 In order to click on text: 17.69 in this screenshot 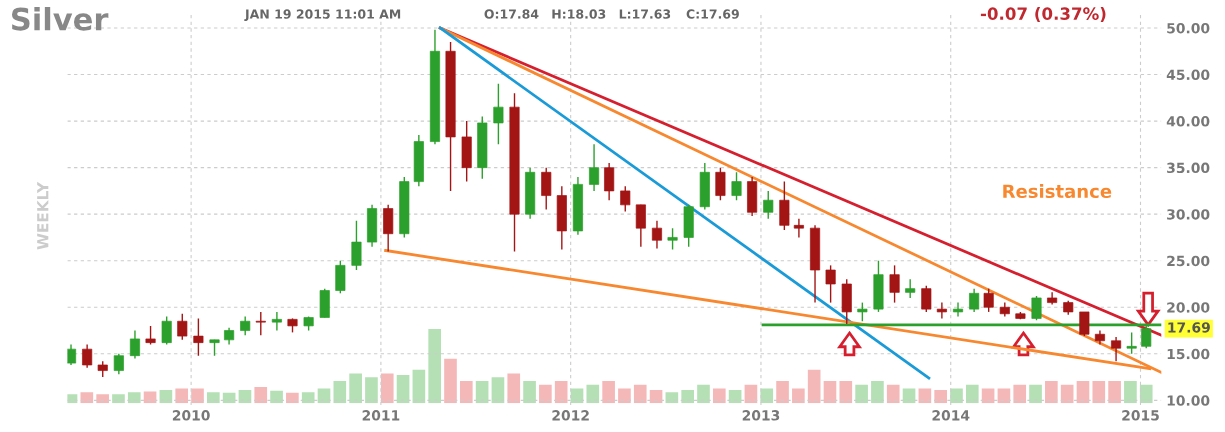, I will do `click(1189, 327)`.